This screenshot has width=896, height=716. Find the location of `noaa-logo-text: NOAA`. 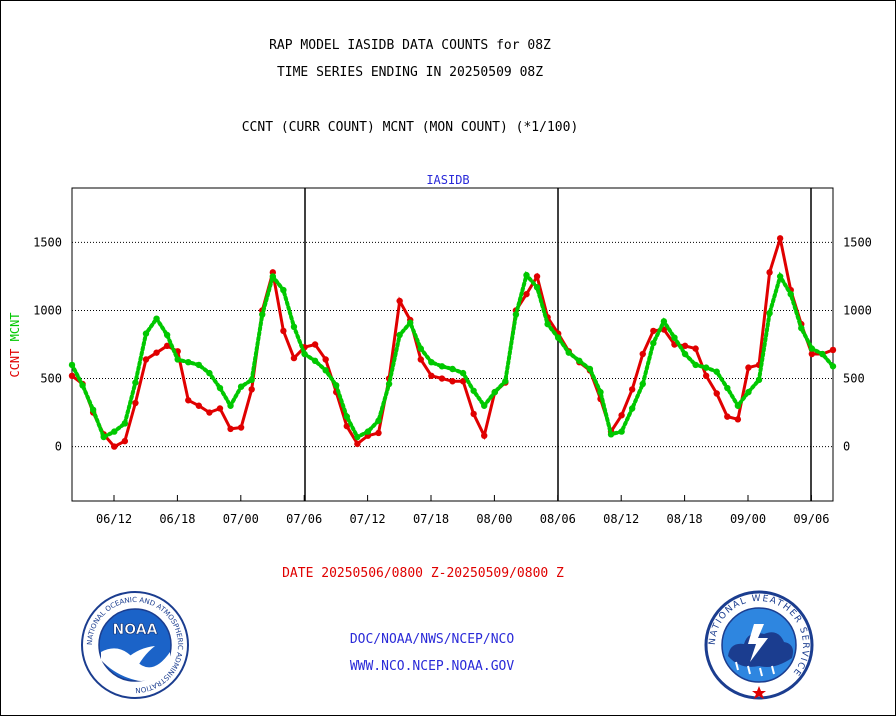

noaa-logo-text: NOAA is located at coordinates (135, 630).